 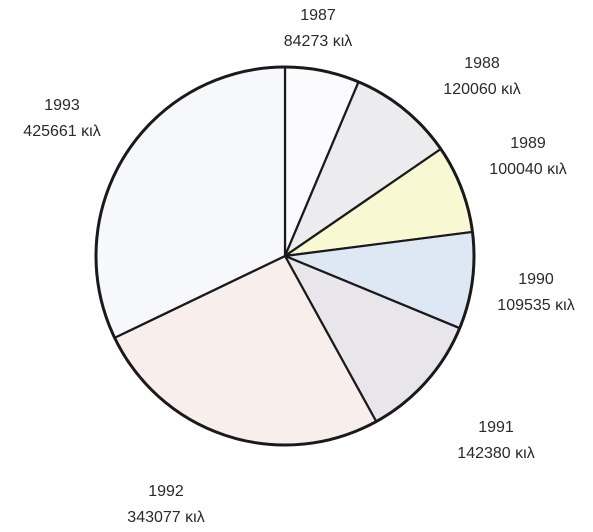 What do you see at coordinates (536, 279) in the screenshot?
I see `slice-label-year: 1990` at bounding box center [536, 279].